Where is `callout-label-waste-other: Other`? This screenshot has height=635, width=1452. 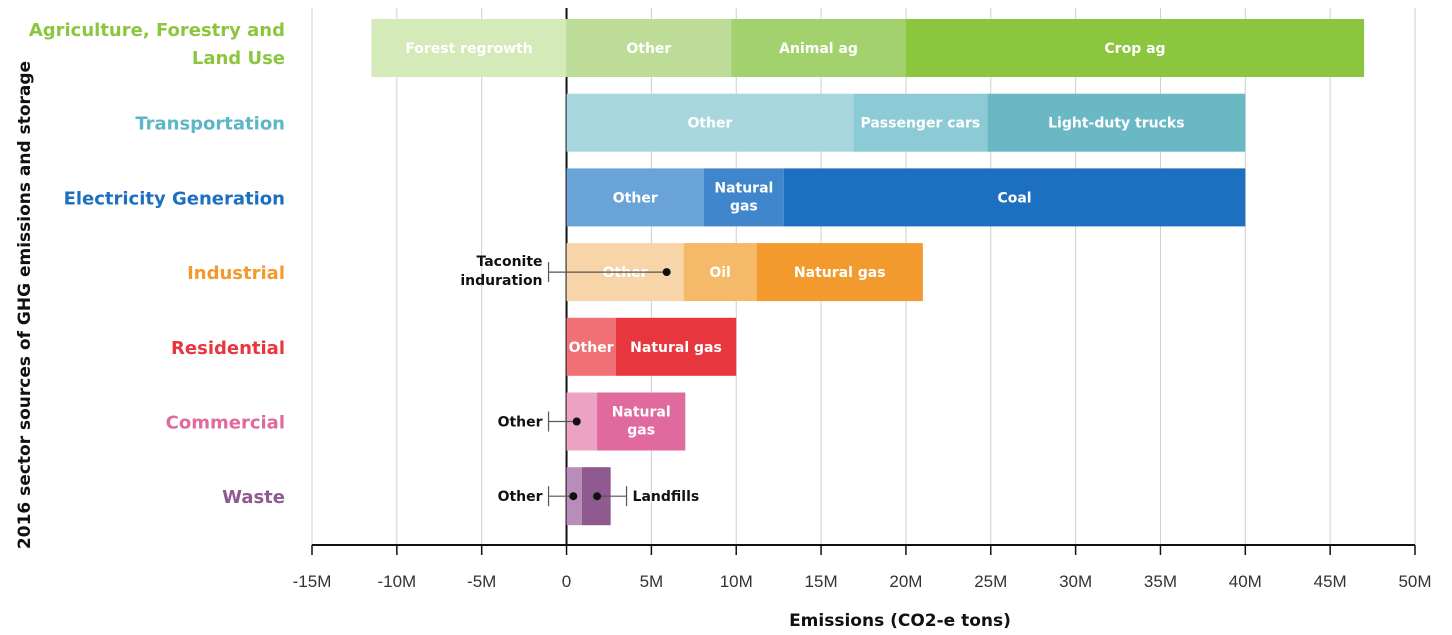
callout-label-waste-other: Other is located at coordinates (520, 497).